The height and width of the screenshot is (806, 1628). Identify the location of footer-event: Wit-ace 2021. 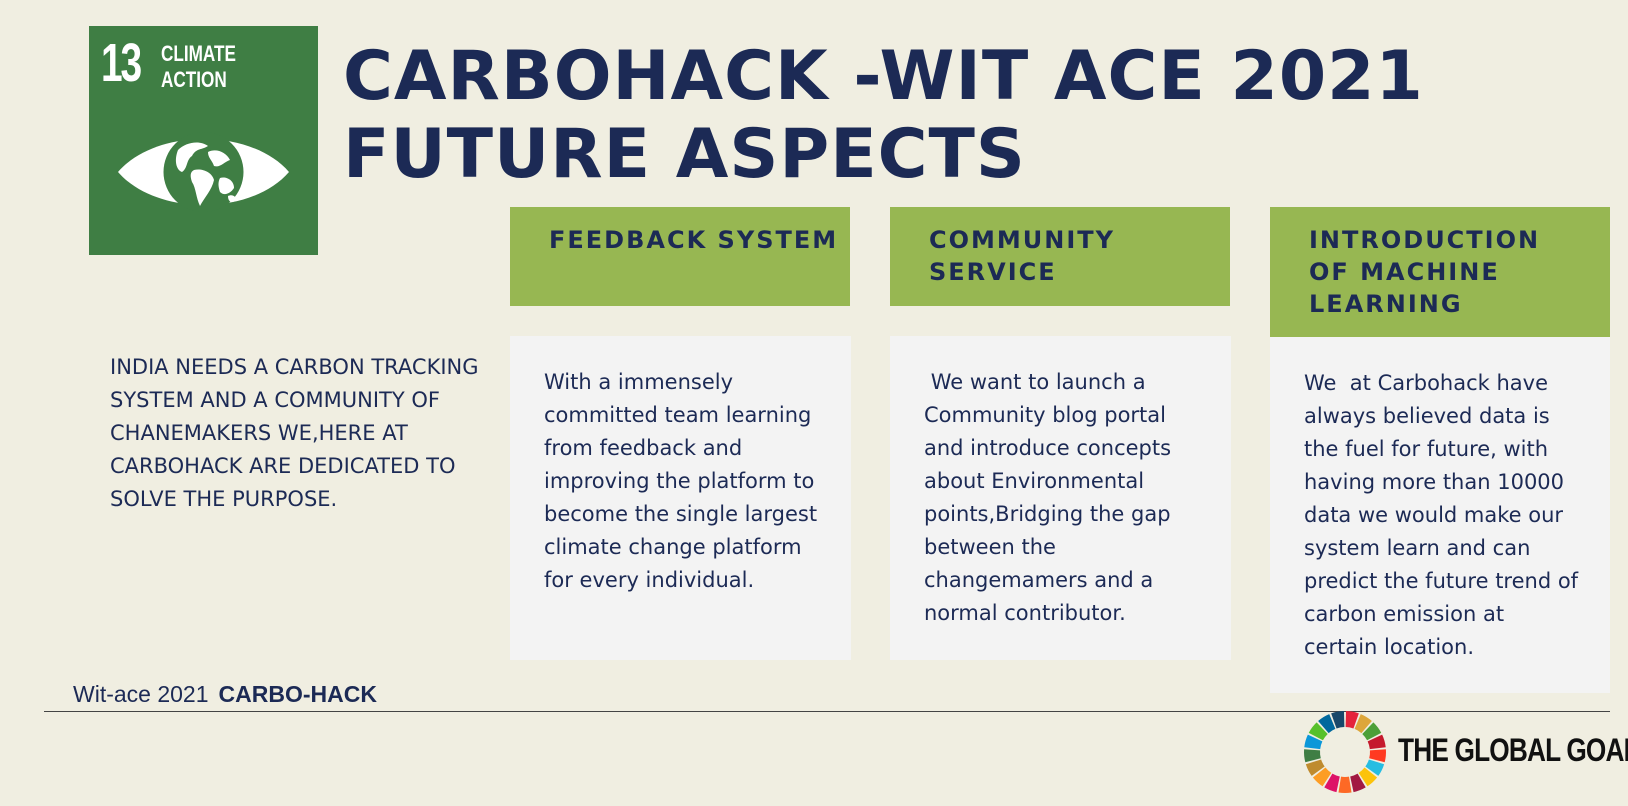
(141, 694).